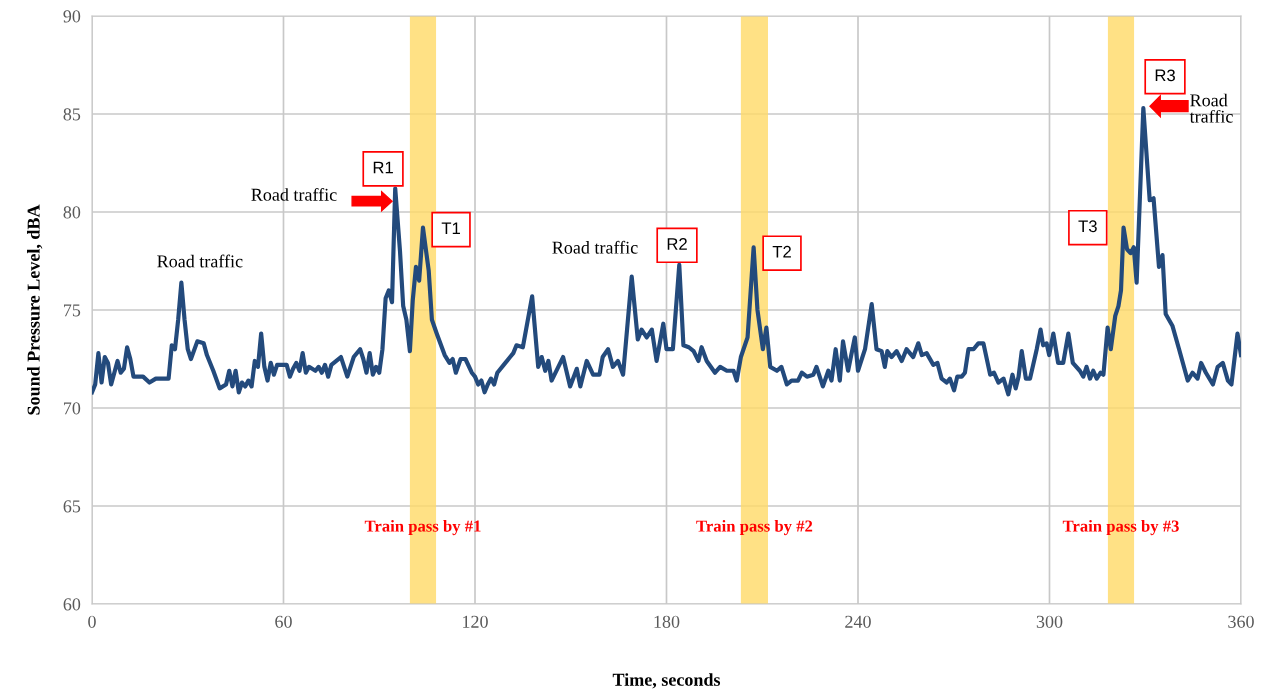  Describe the element at coordinates (677, 243) in the screenshot. I see `annotation: R2` at that location.